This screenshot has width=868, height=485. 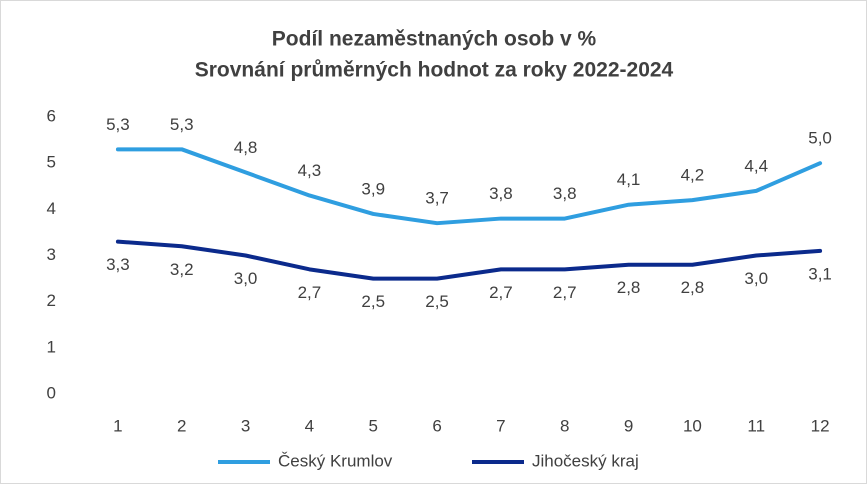 I want to click on x-tick-label: 5, so click(x=373, y=425).